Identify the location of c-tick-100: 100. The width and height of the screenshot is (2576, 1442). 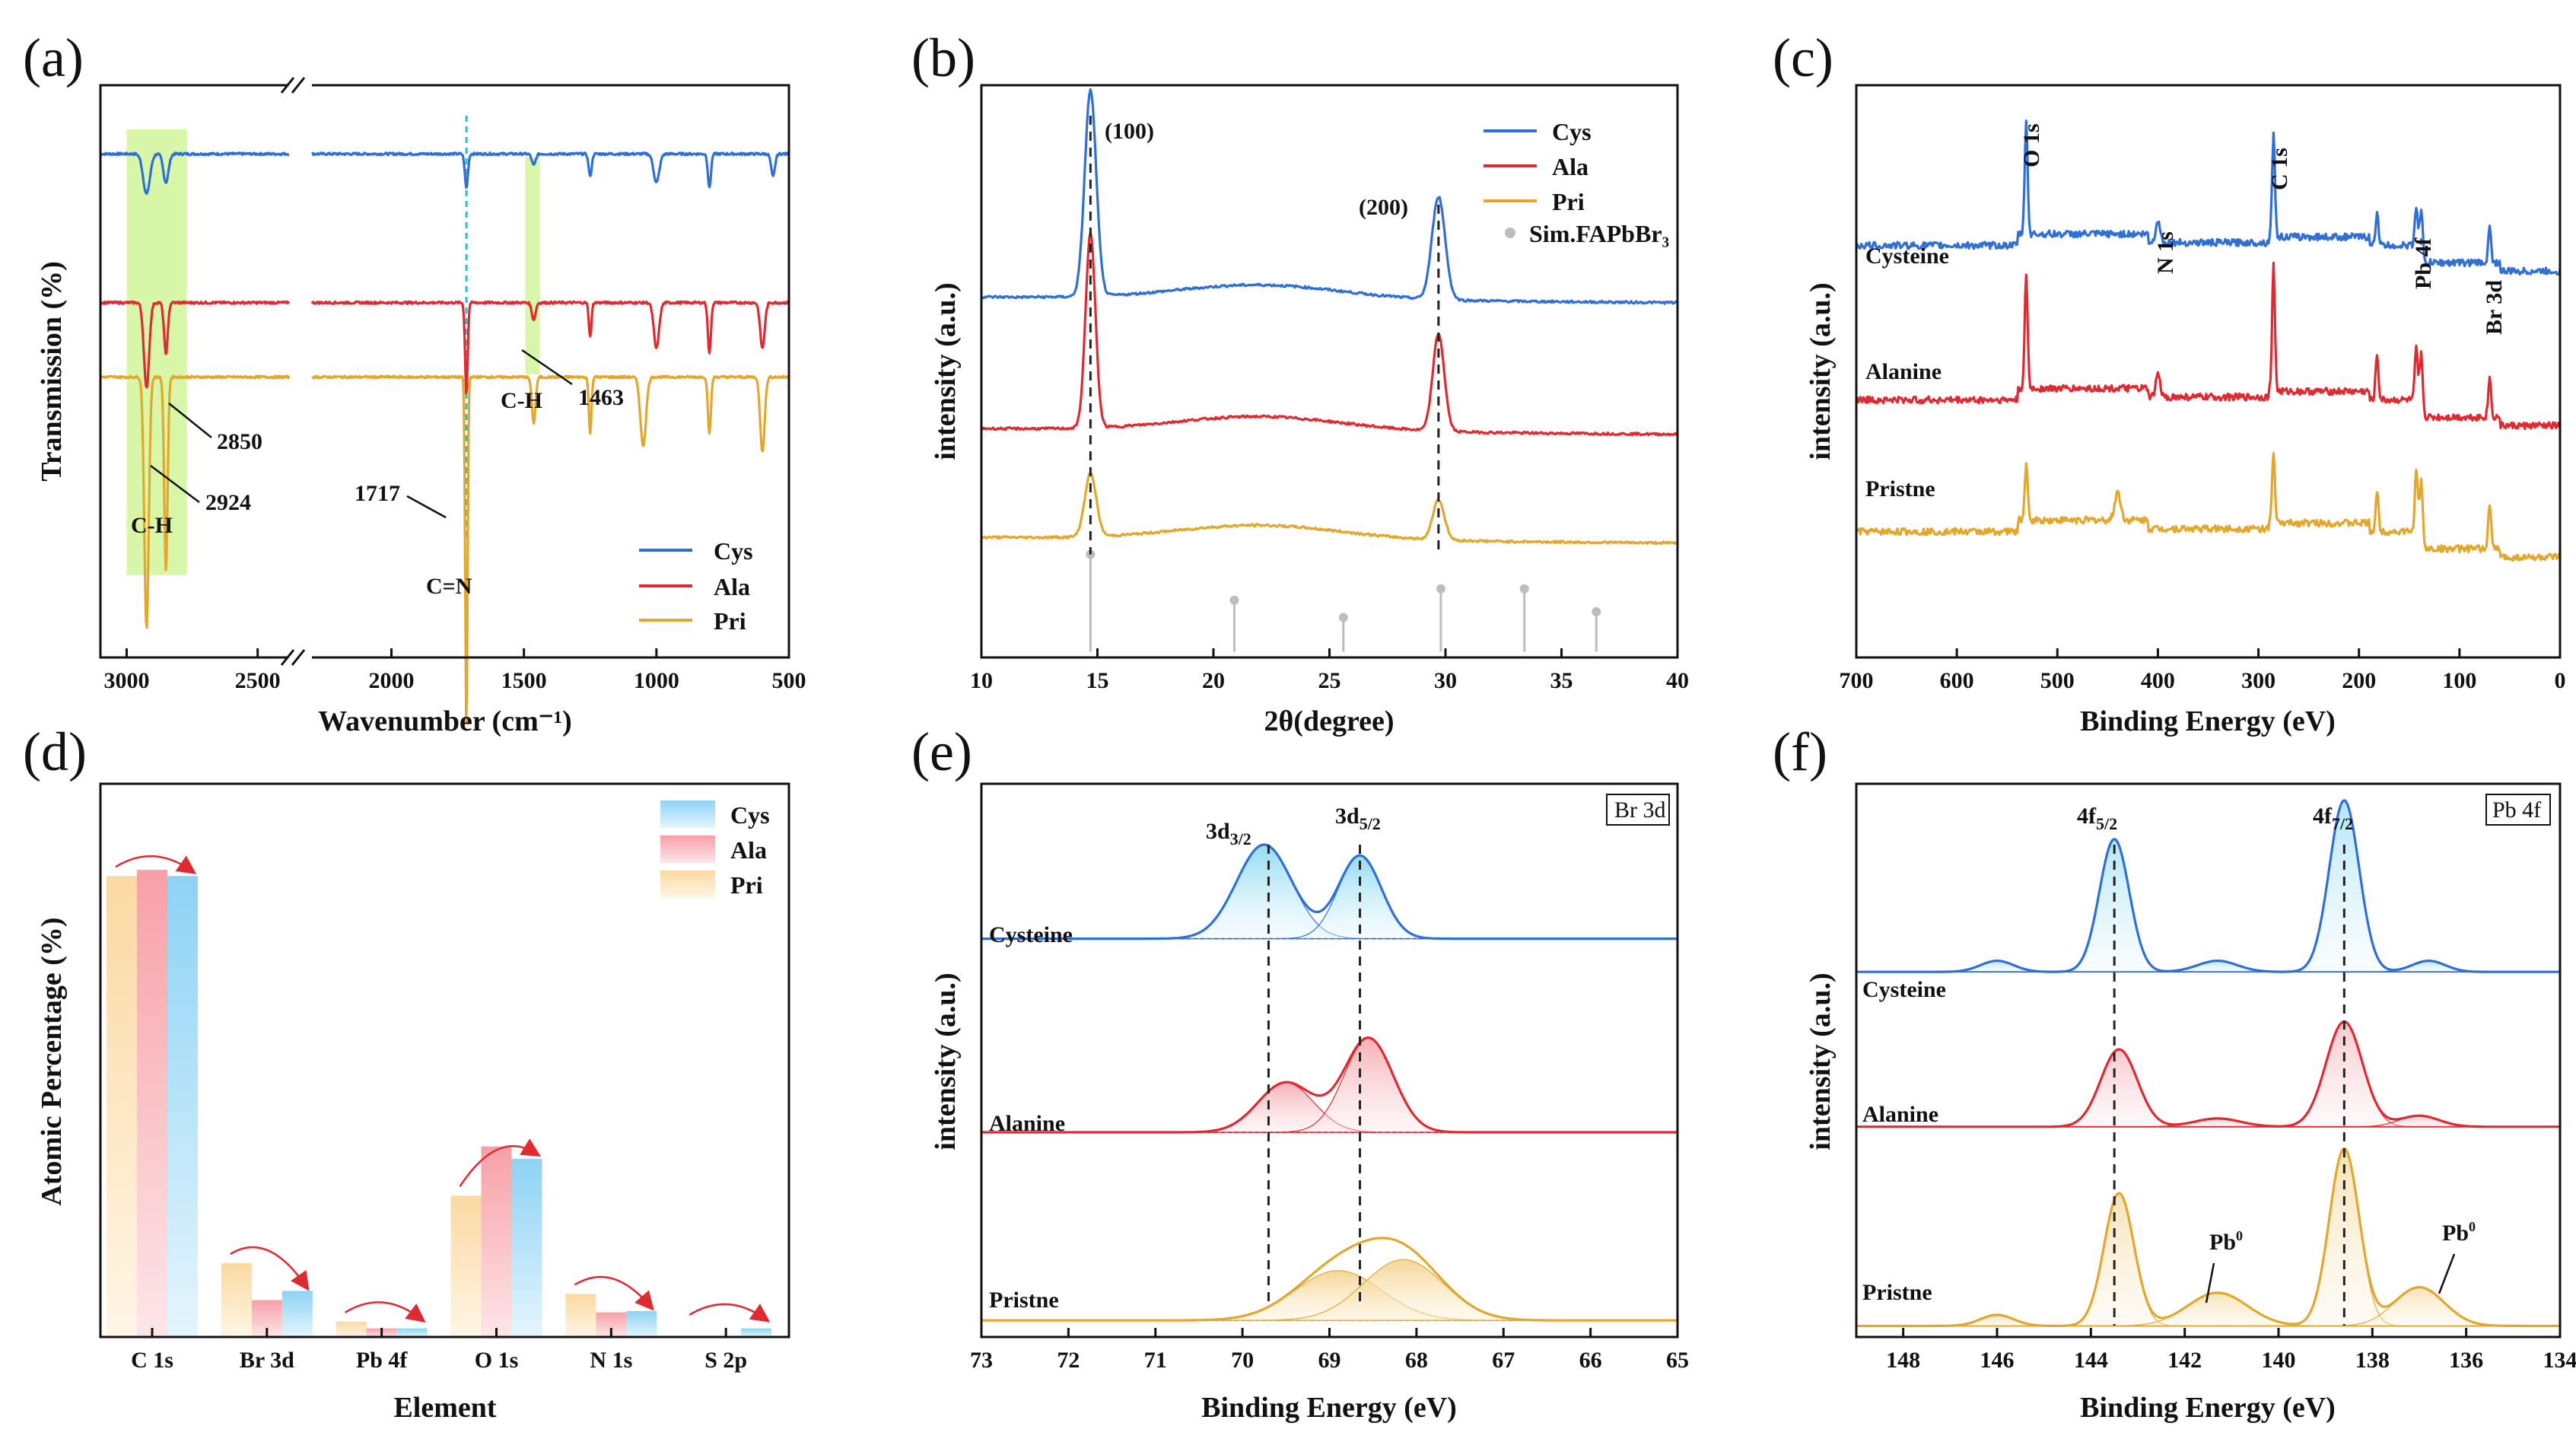
(2459, 681).